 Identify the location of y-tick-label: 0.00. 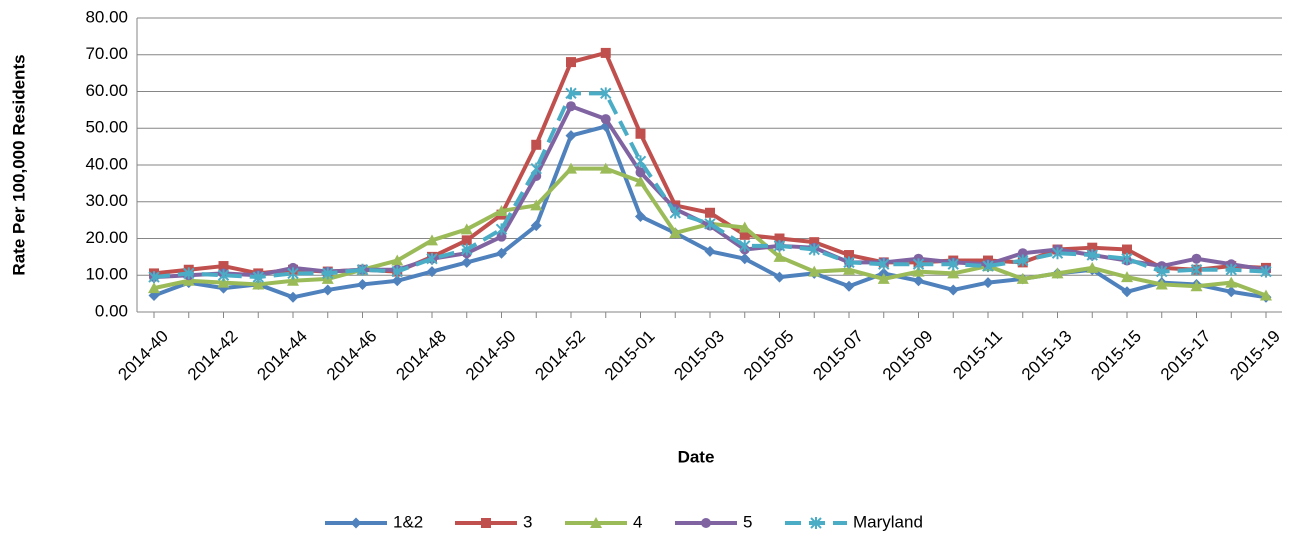
(111, 310).